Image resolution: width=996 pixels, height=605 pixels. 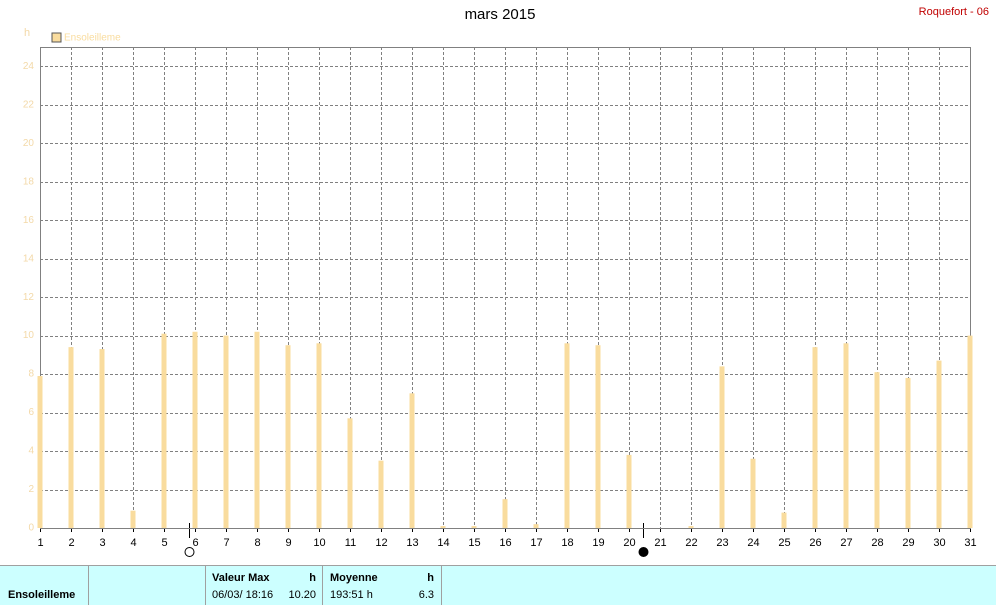 I want to click on x-tick-label: 18, so click(x=567, y=543).